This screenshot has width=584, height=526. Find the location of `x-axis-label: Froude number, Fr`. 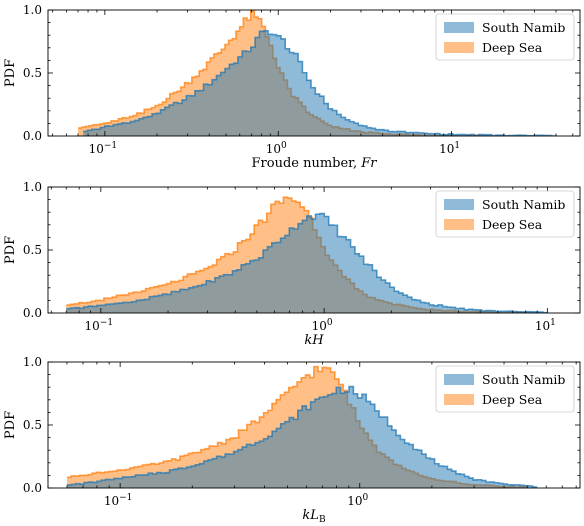

x-axis-label: Froude number, Fr is located at coordinates (315, 163).